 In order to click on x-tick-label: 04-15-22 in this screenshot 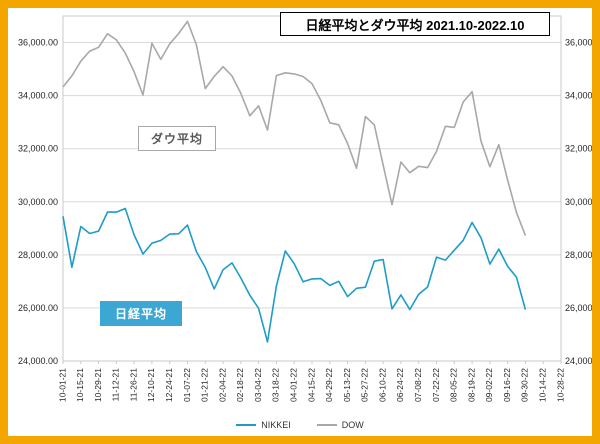, I will do `click(311, 385)`.